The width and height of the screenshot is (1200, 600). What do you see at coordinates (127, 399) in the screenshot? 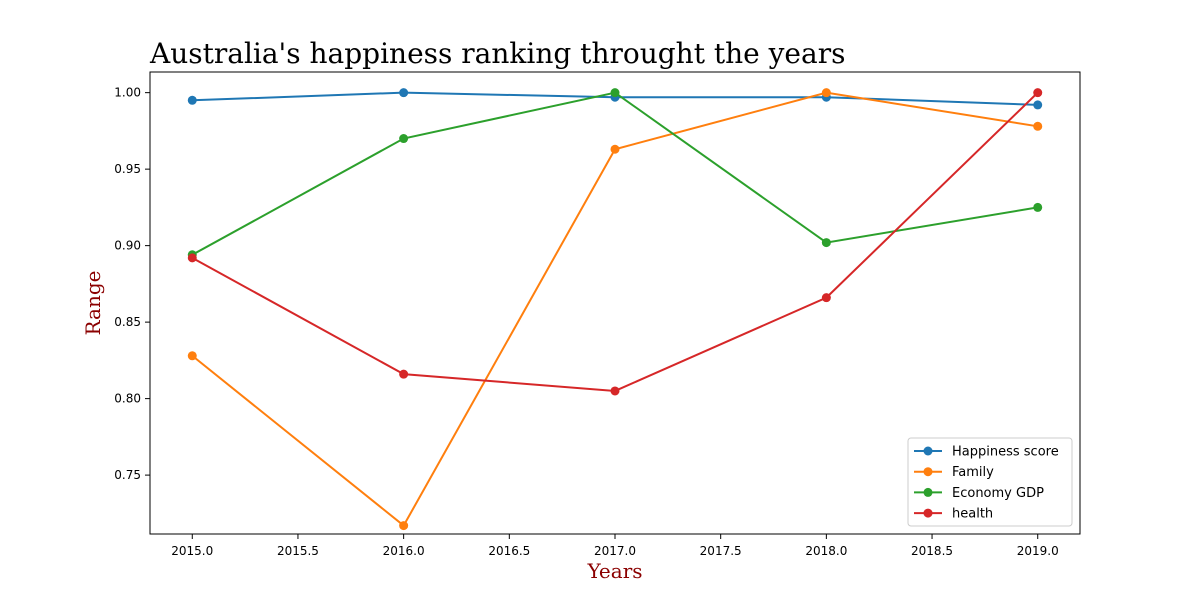
I see `y-tick-label: 0.80` at bounding box center [127, 399].